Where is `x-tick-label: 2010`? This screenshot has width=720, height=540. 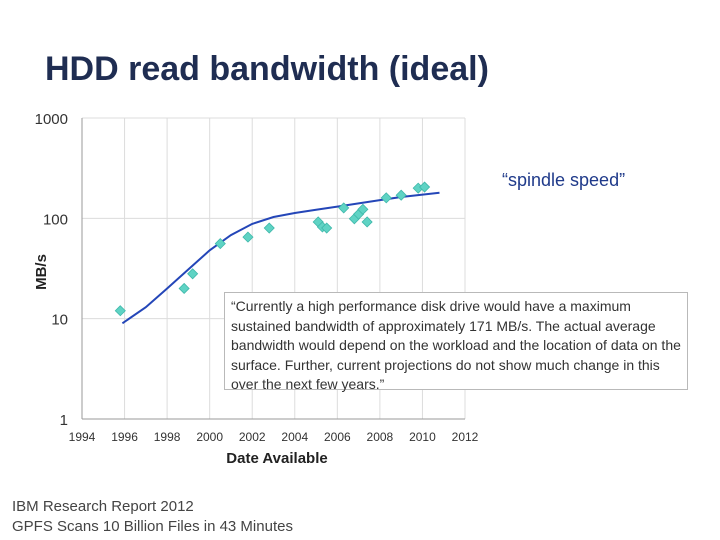
x-tick-label: 2010 is located at coordinates (422, 437).